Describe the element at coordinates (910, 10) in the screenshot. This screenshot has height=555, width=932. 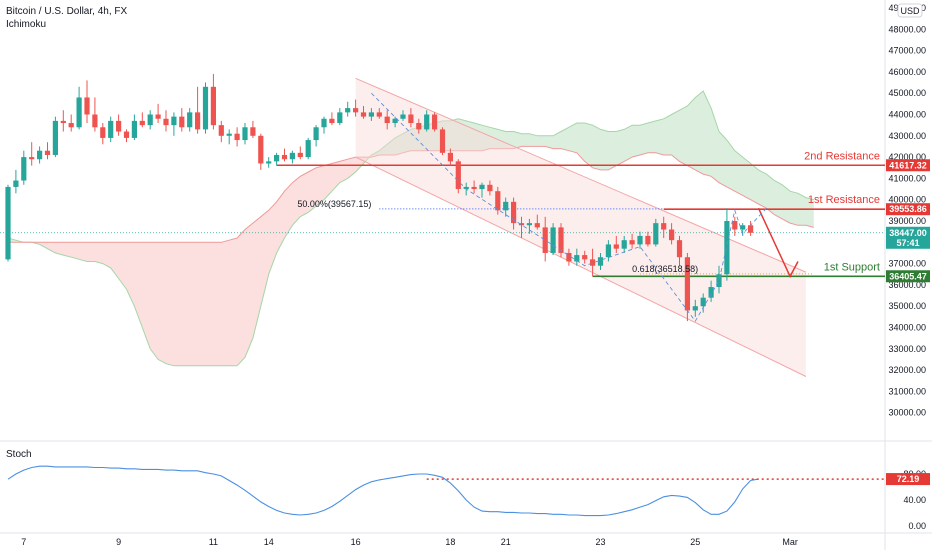
I see `currency-badge` at that location.